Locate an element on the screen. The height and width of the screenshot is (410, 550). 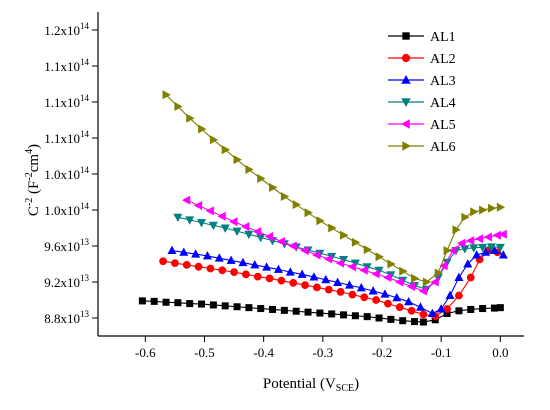
legend-item-al1: AL1 is located at coordinates (422, 37).